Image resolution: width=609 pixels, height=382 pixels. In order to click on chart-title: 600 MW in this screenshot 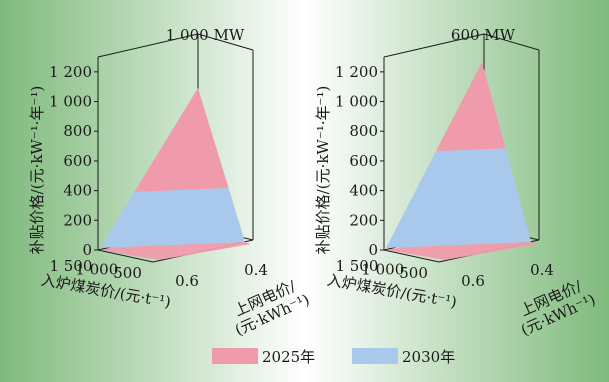, I will do `click(483, 35)`.